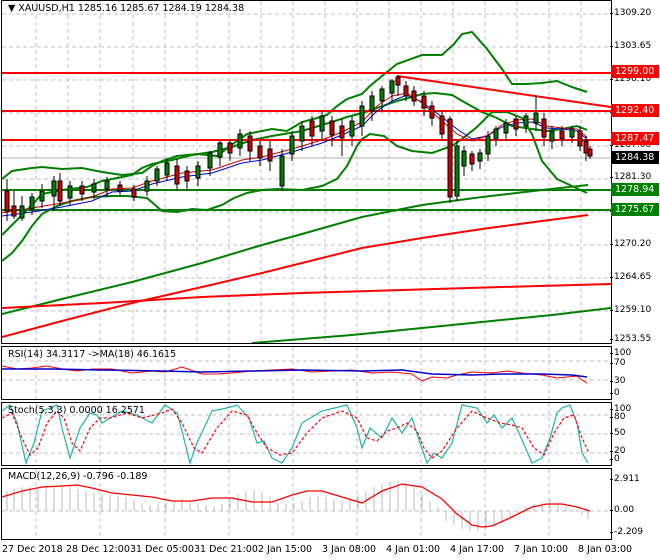 The height and width of the screenshot is (560, 660). I want to click on time-tick: 4 Jan 01:00, so click(413, 549).